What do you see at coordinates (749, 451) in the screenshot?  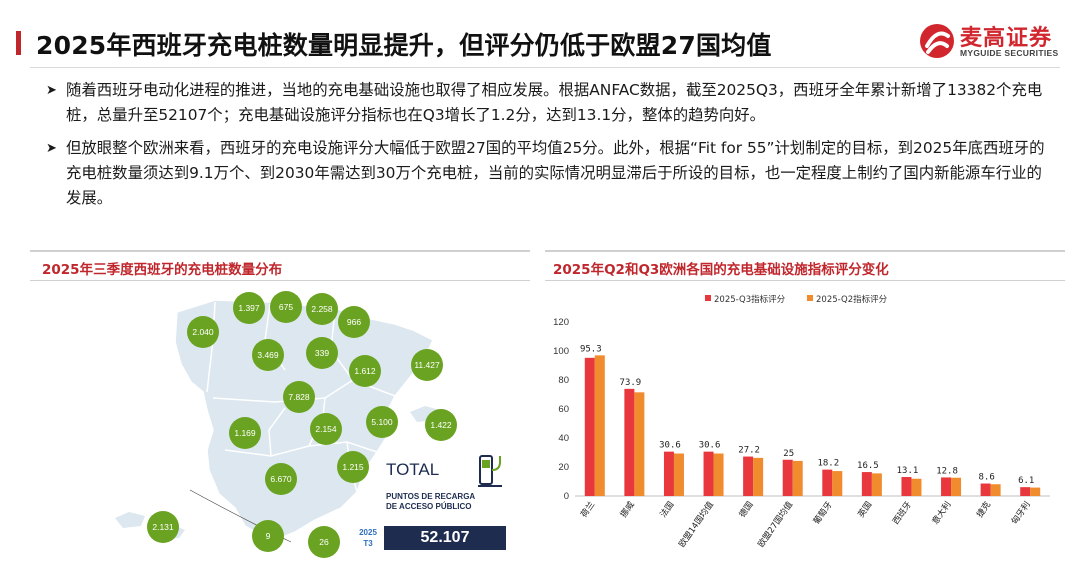 I see `data-label: 27.2` at bounding box center [749, 451].